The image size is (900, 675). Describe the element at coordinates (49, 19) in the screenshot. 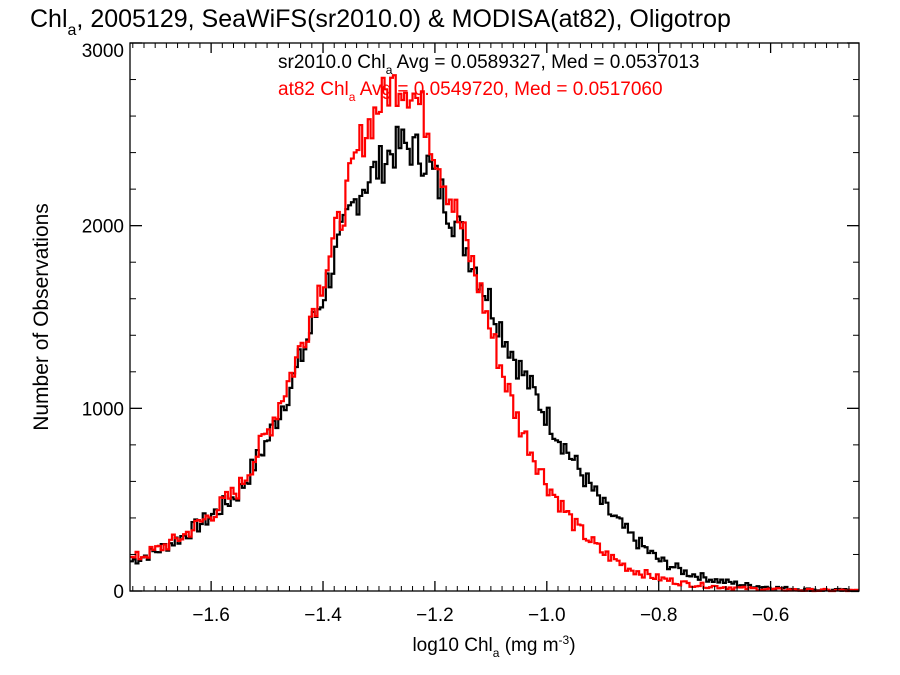

I see `title-prefix: Chl` at that location.